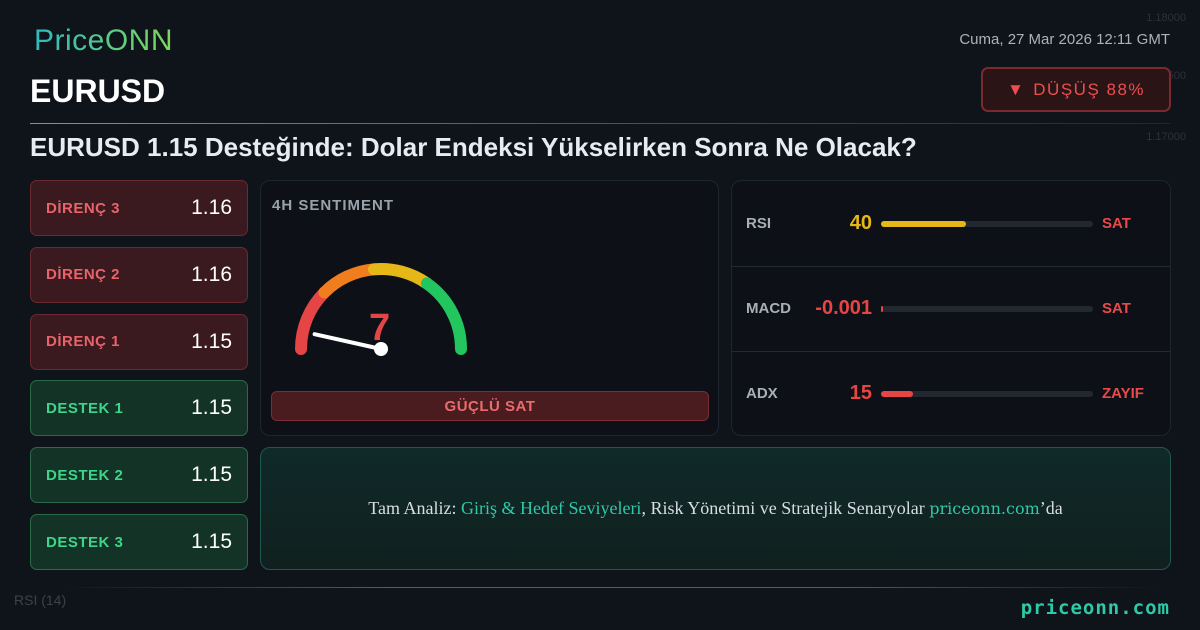 The height and width of the screenshot is (630, 1200). What do you see at coordinates (380, 328) in the screenshot?
I see `sentiment-value: 7` at bounding box center [380, 328].